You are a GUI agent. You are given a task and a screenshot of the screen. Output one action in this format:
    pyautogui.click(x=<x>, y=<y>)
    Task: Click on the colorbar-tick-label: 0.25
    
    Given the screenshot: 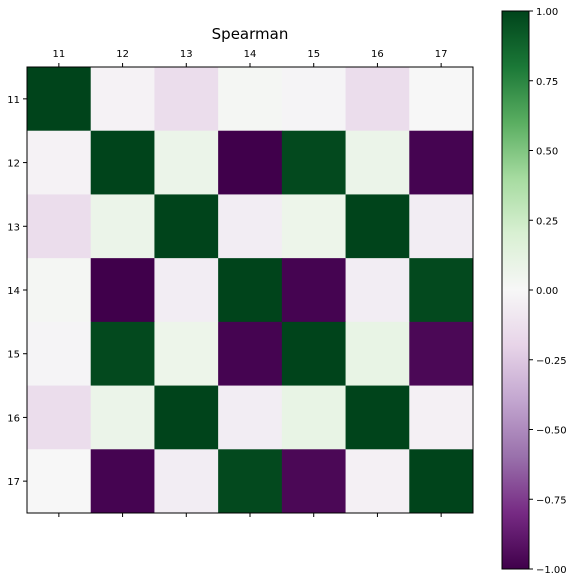 What is the action you would take?
    pyautogui.click(x=547, y=221)
    